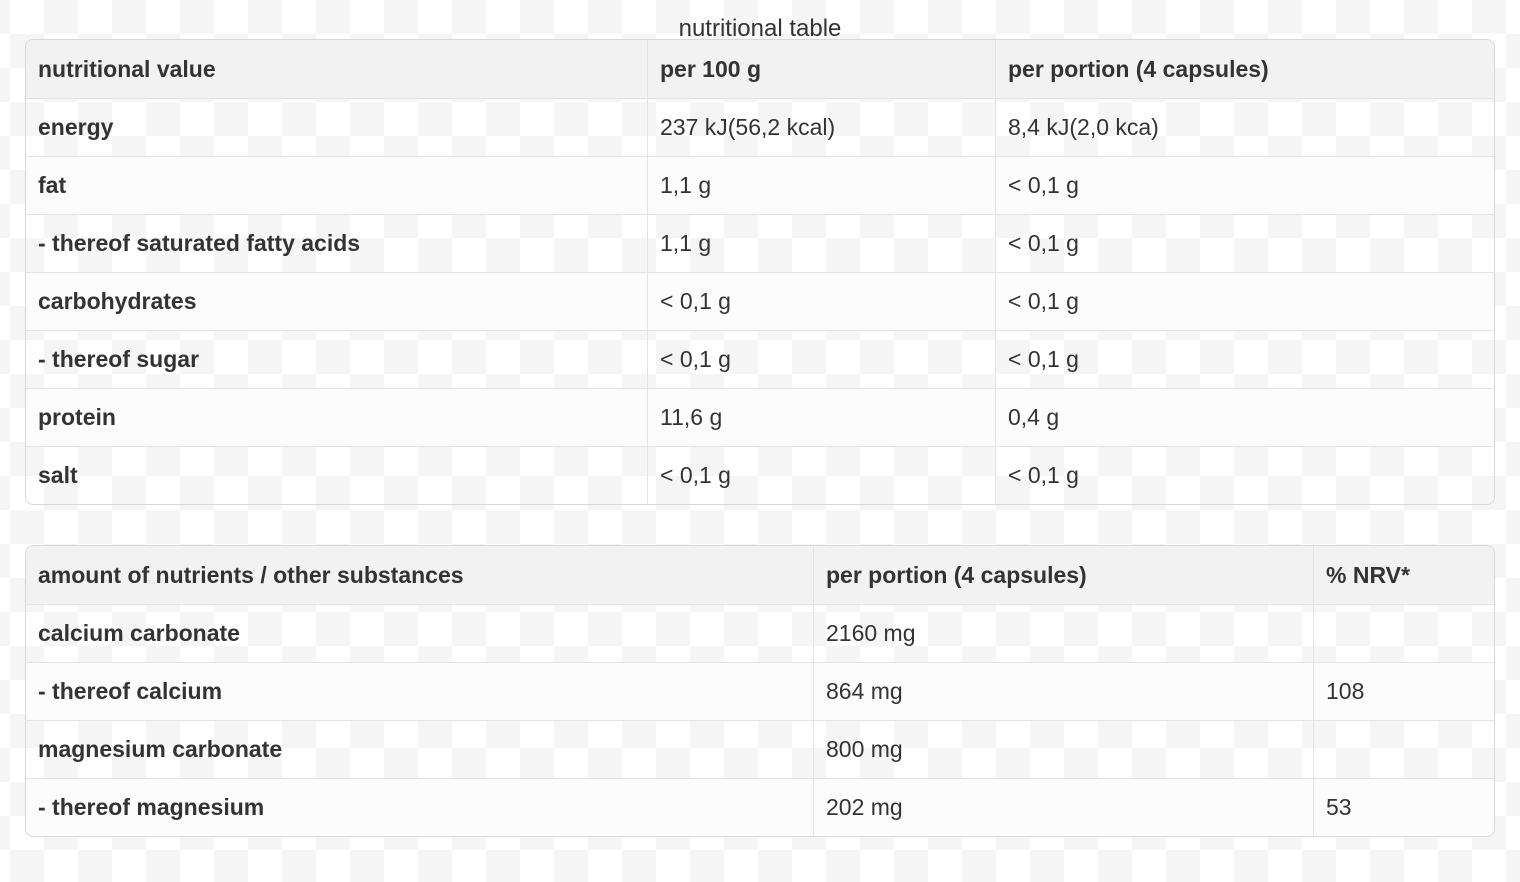 The width and height of the screenshot is (1520, 882). What do you see at coordinates (419, 691) in the screenshot?
I see `row-label: - thereof calcium` at bounding box center [419, 691].